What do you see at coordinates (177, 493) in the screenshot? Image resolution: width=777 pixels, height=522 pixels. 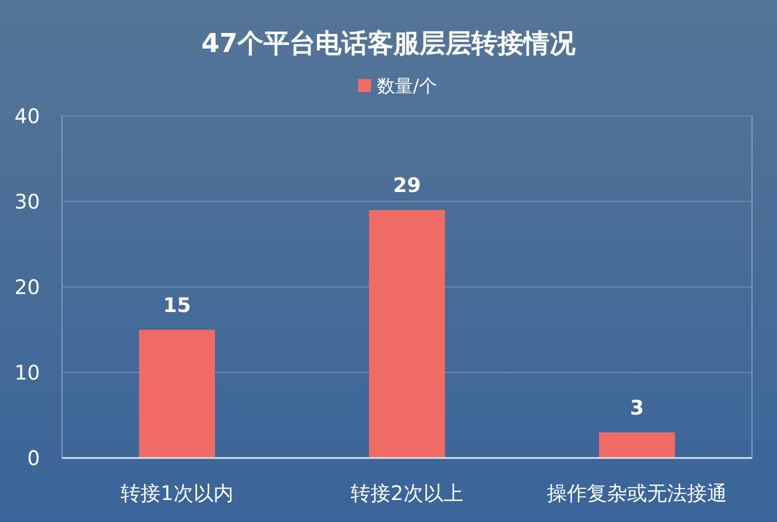 I see `x-tick-label: 转接1次以内` at bounding box center [177, 493].